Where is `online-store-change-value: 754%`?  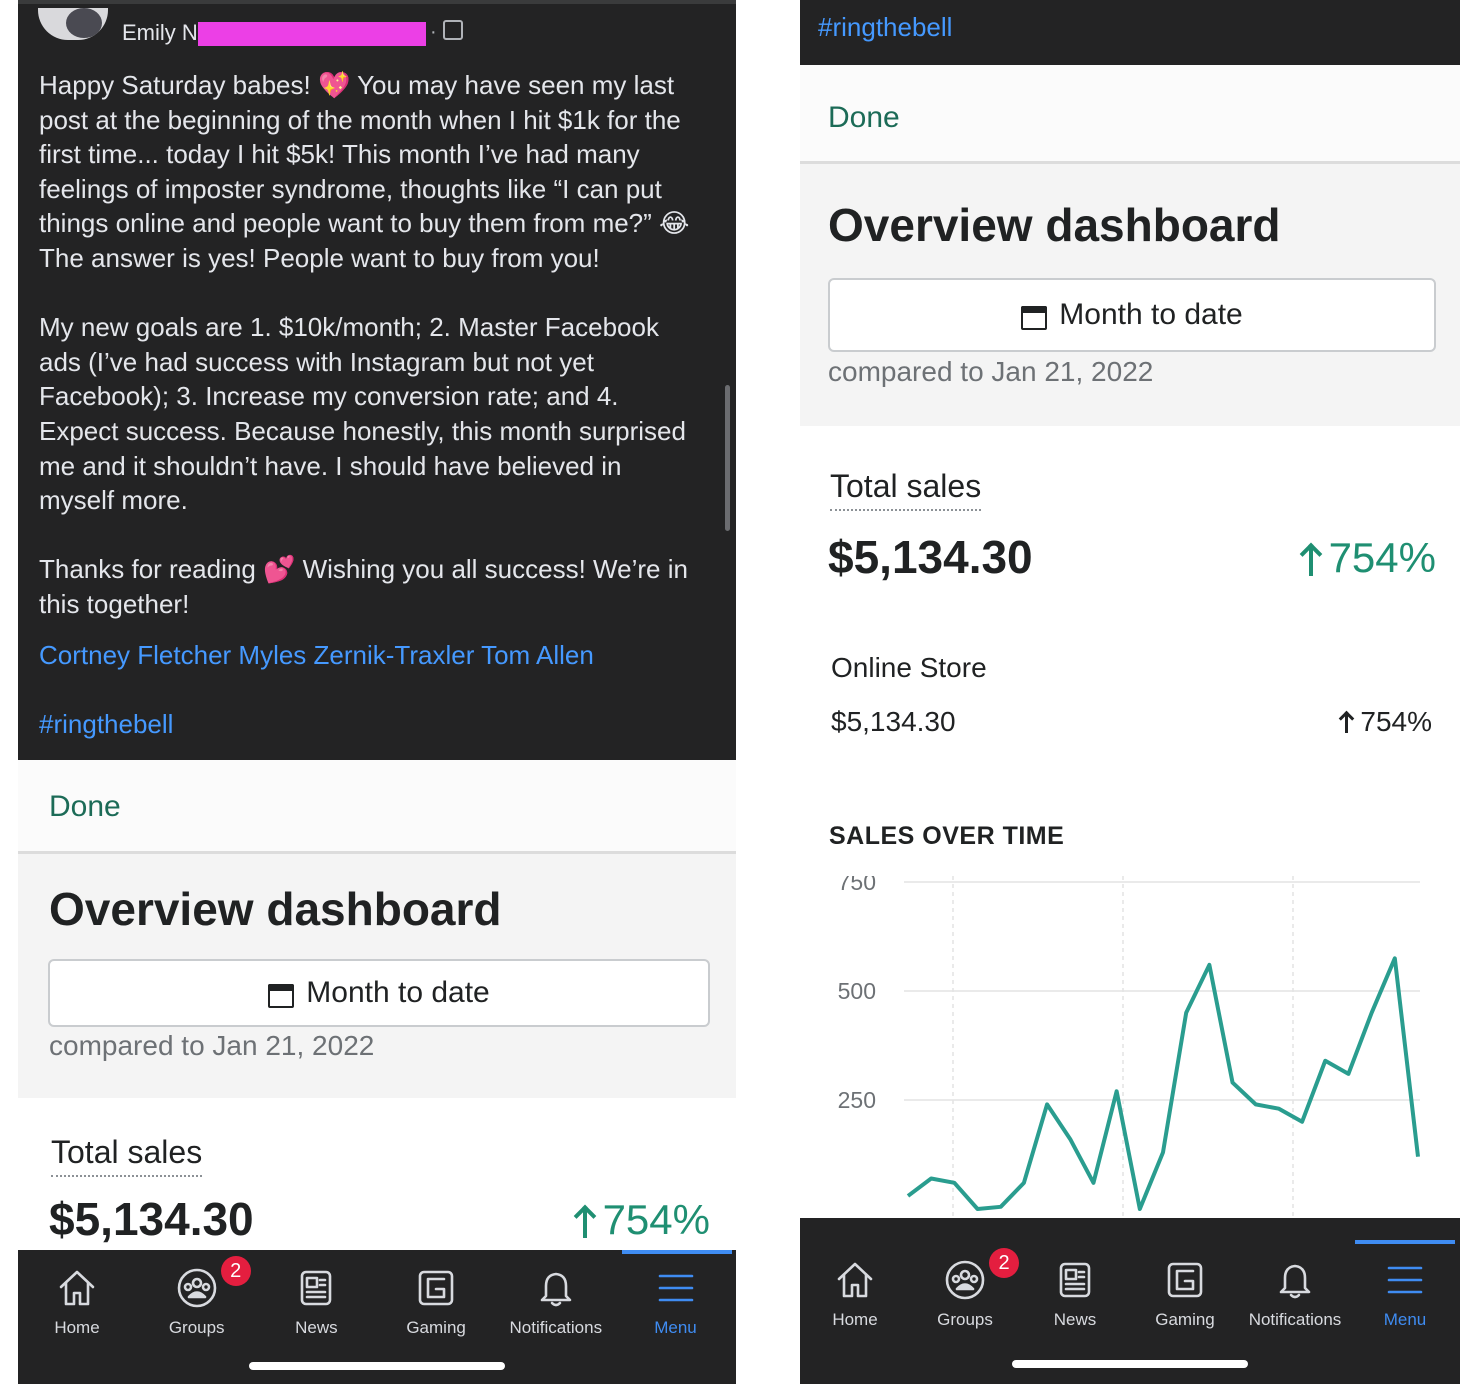
online-store-change-value: 754% is located at coordinates (1396, 721).